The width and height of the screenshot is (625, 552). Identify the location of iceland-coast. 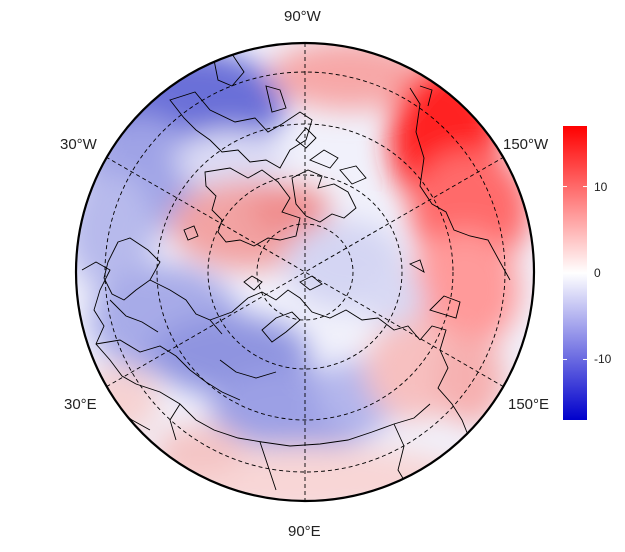
(191, 233).